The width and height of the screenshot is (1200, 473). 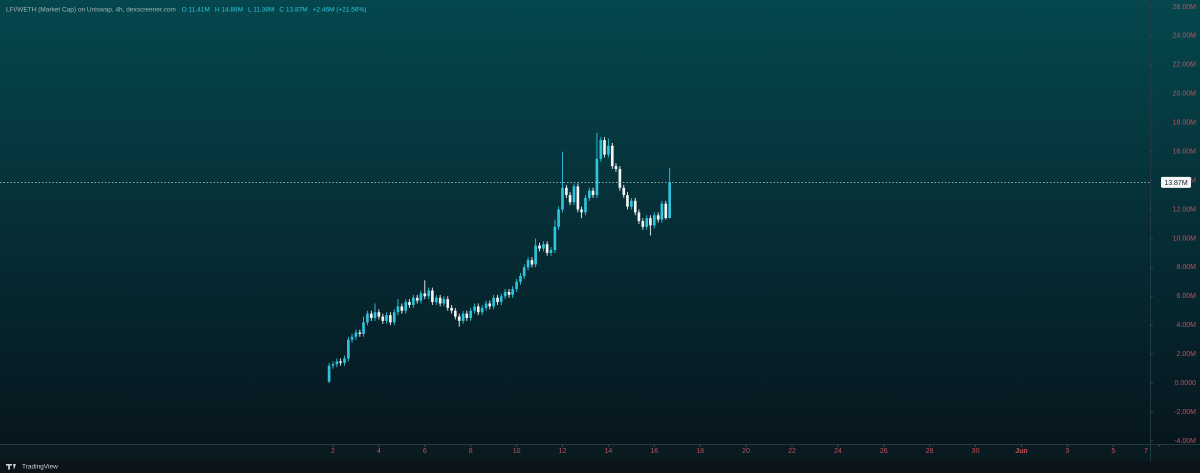 What do you see at coordinates (700, 451) in the screenshot?
I see `x-tick-label: 18` at bounding box center [700, 451].